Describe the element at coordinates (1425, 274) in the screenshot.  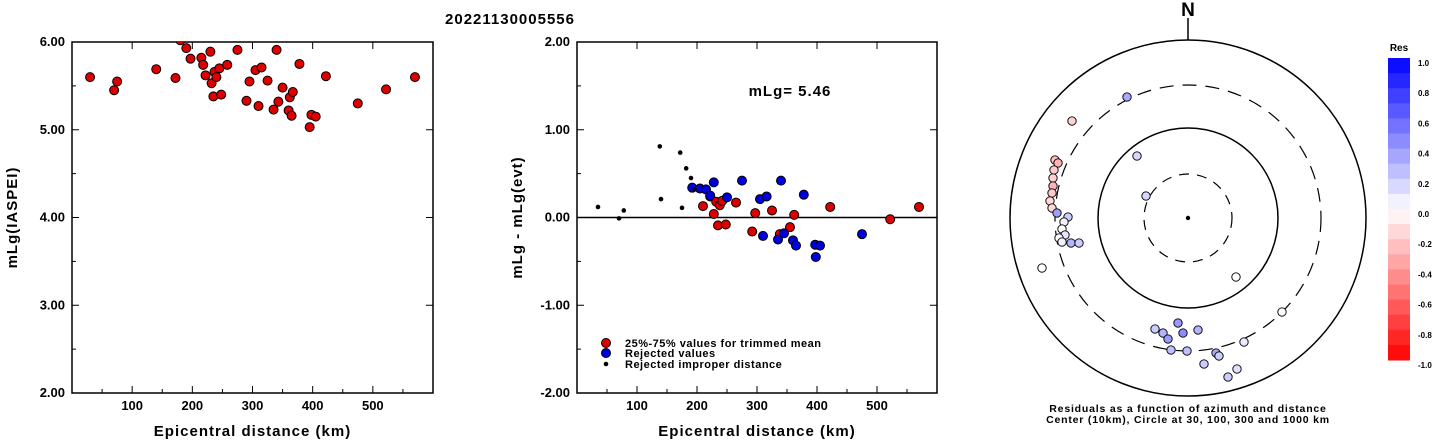
I see `colorbar-tick-label: -0.4` at that location.